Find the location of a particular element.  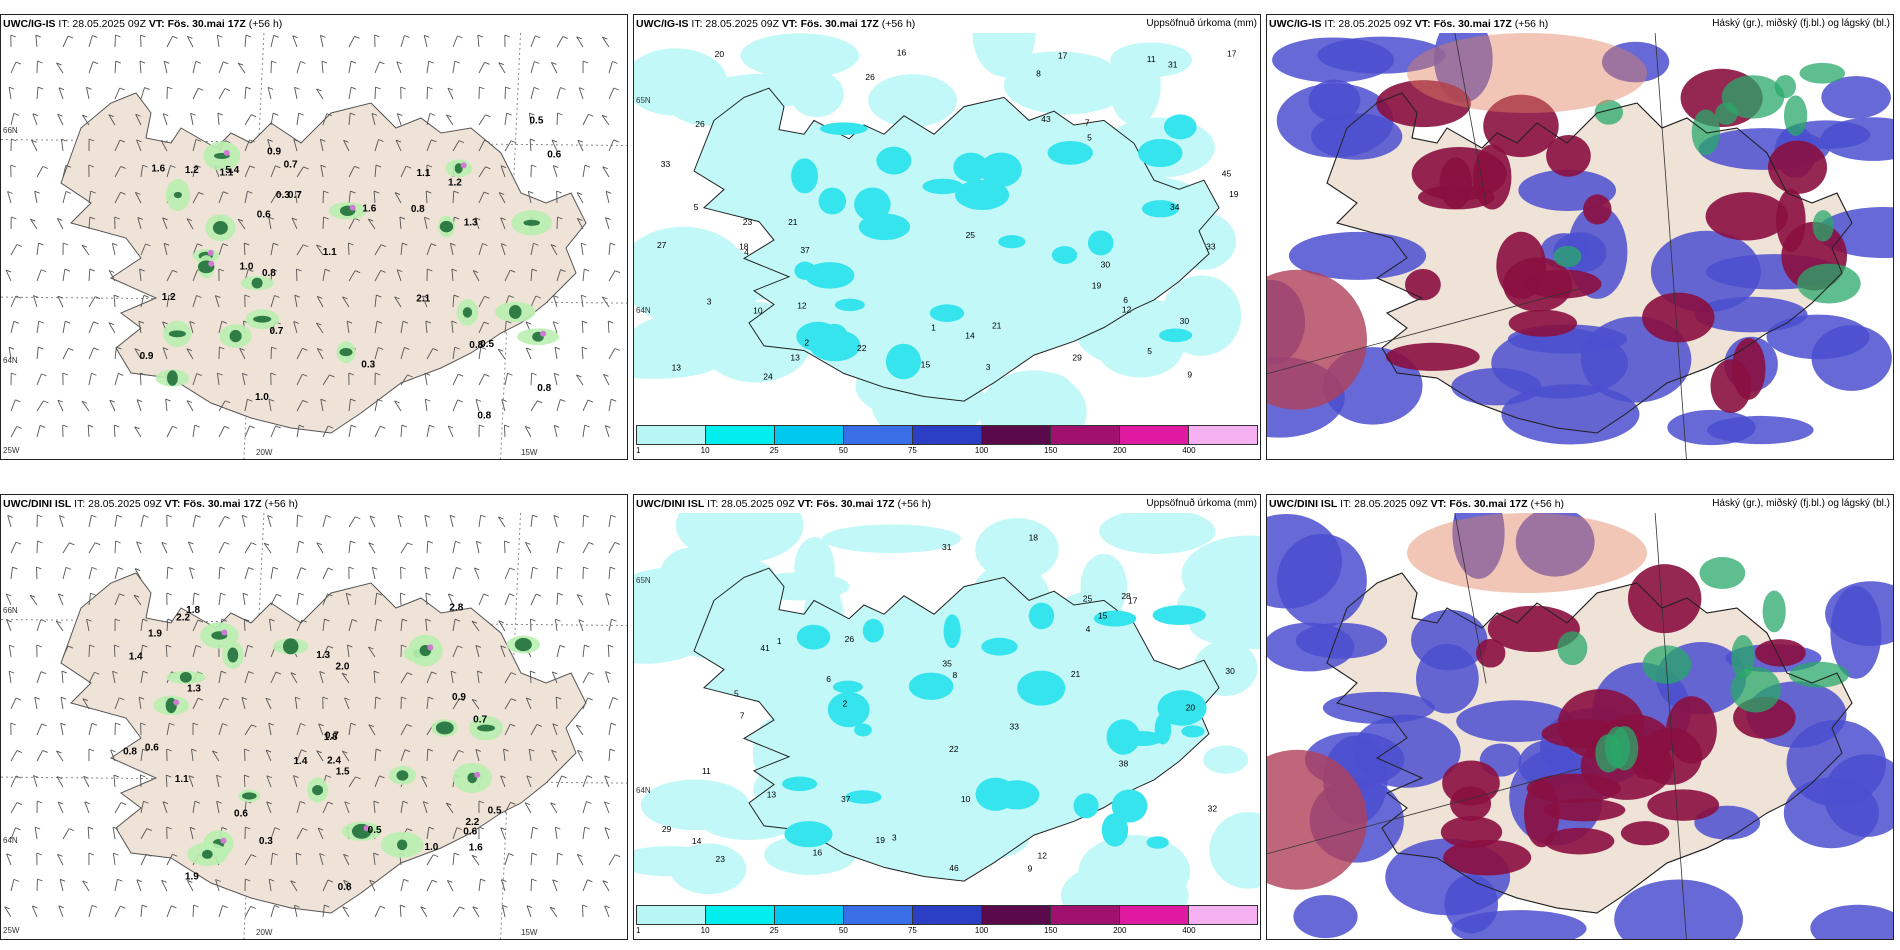

heavy-precip-patch is located at coordinates (220, 227).